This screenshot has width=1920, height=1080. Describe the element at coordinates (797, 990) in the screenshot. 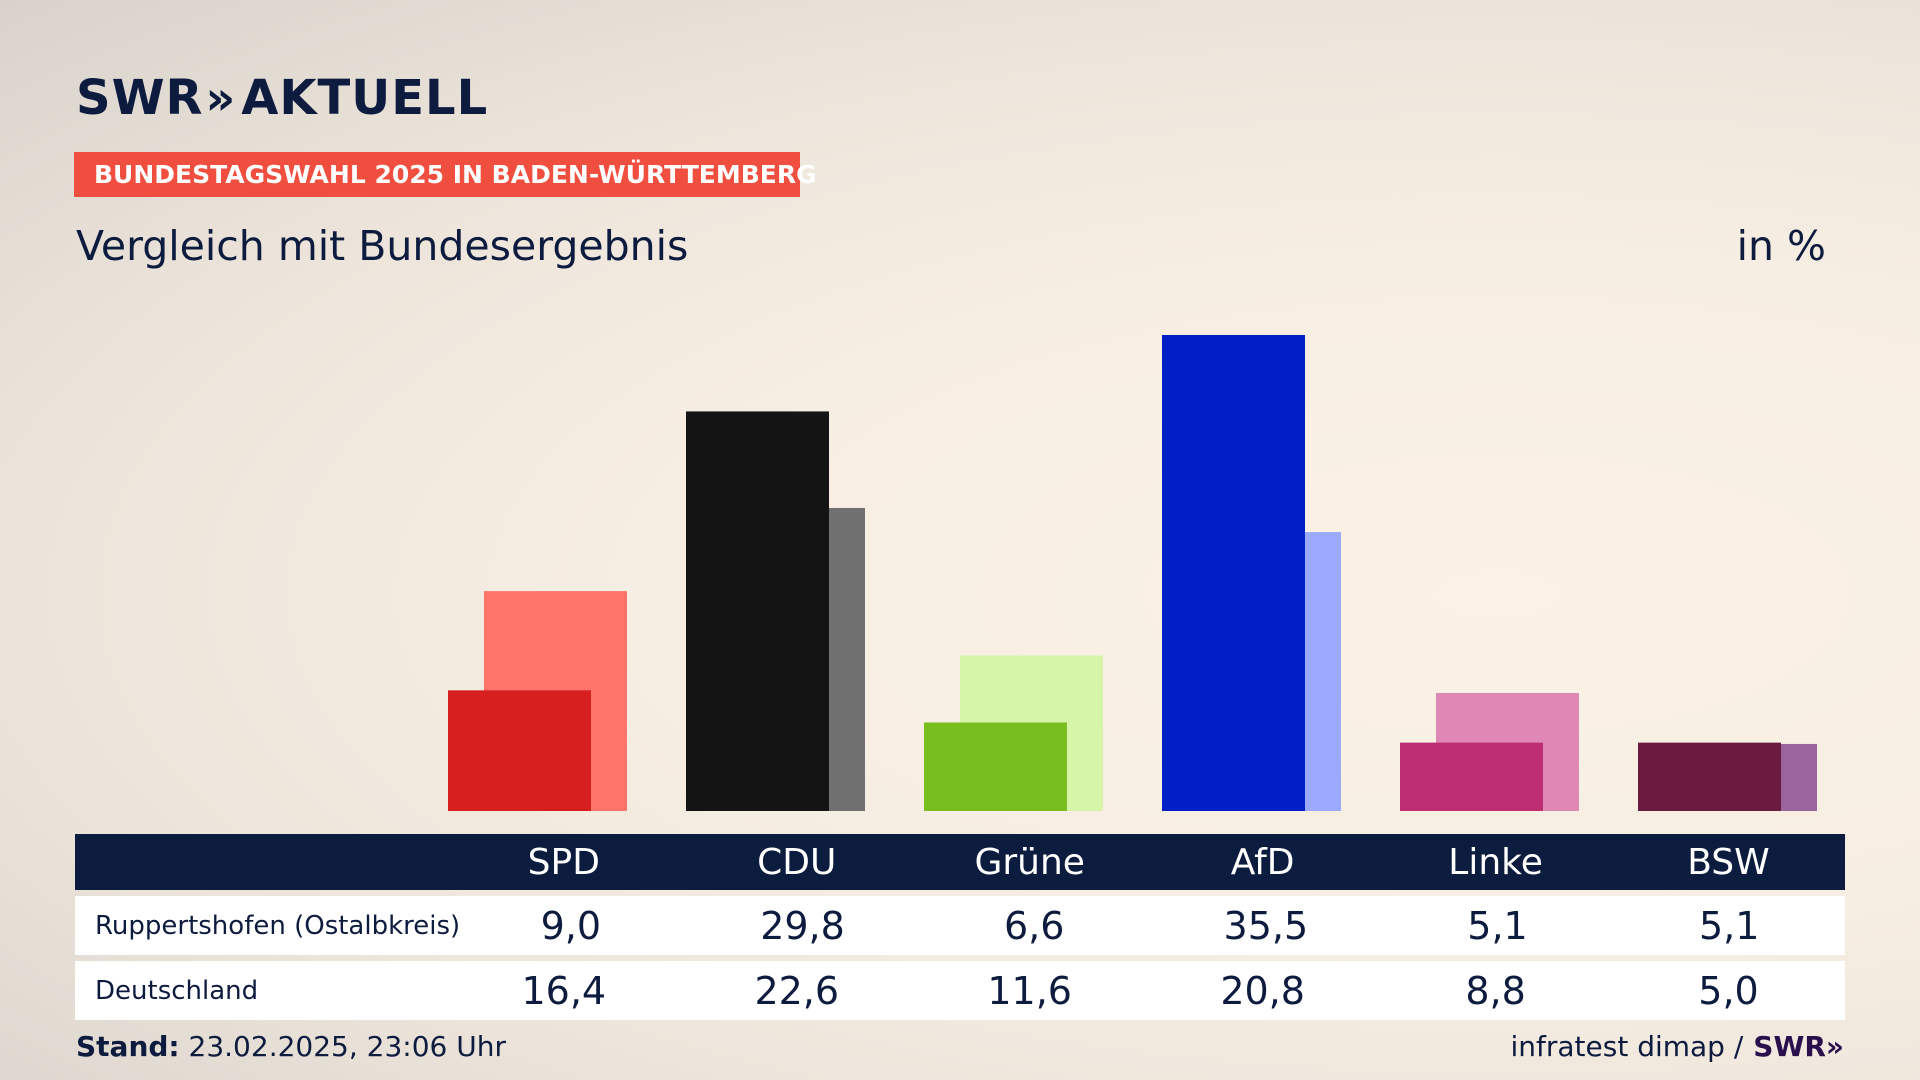

I see `national-value-cdu: 22,6` at that location.